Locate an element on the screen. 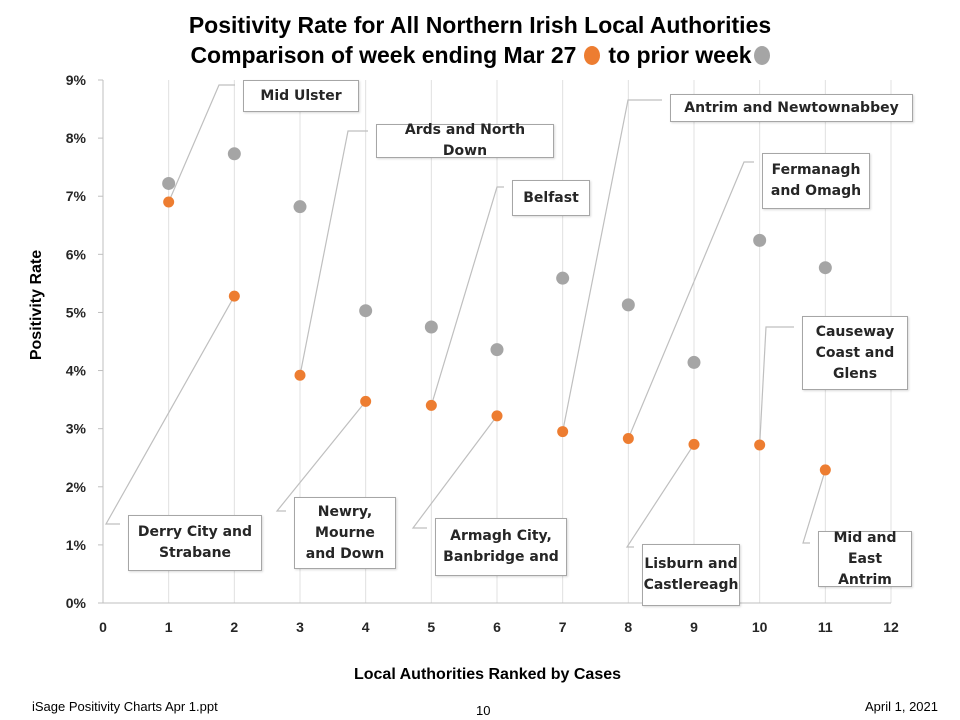 This screenshot has width=960, height=720. x-tick-label: 10 is located at coordinates (760, 627).